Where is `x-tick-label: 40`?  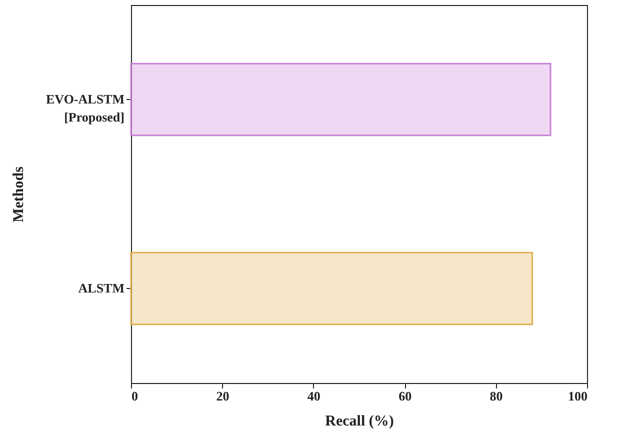 x-tick-label: 40 is located at coordinates (313, 396).